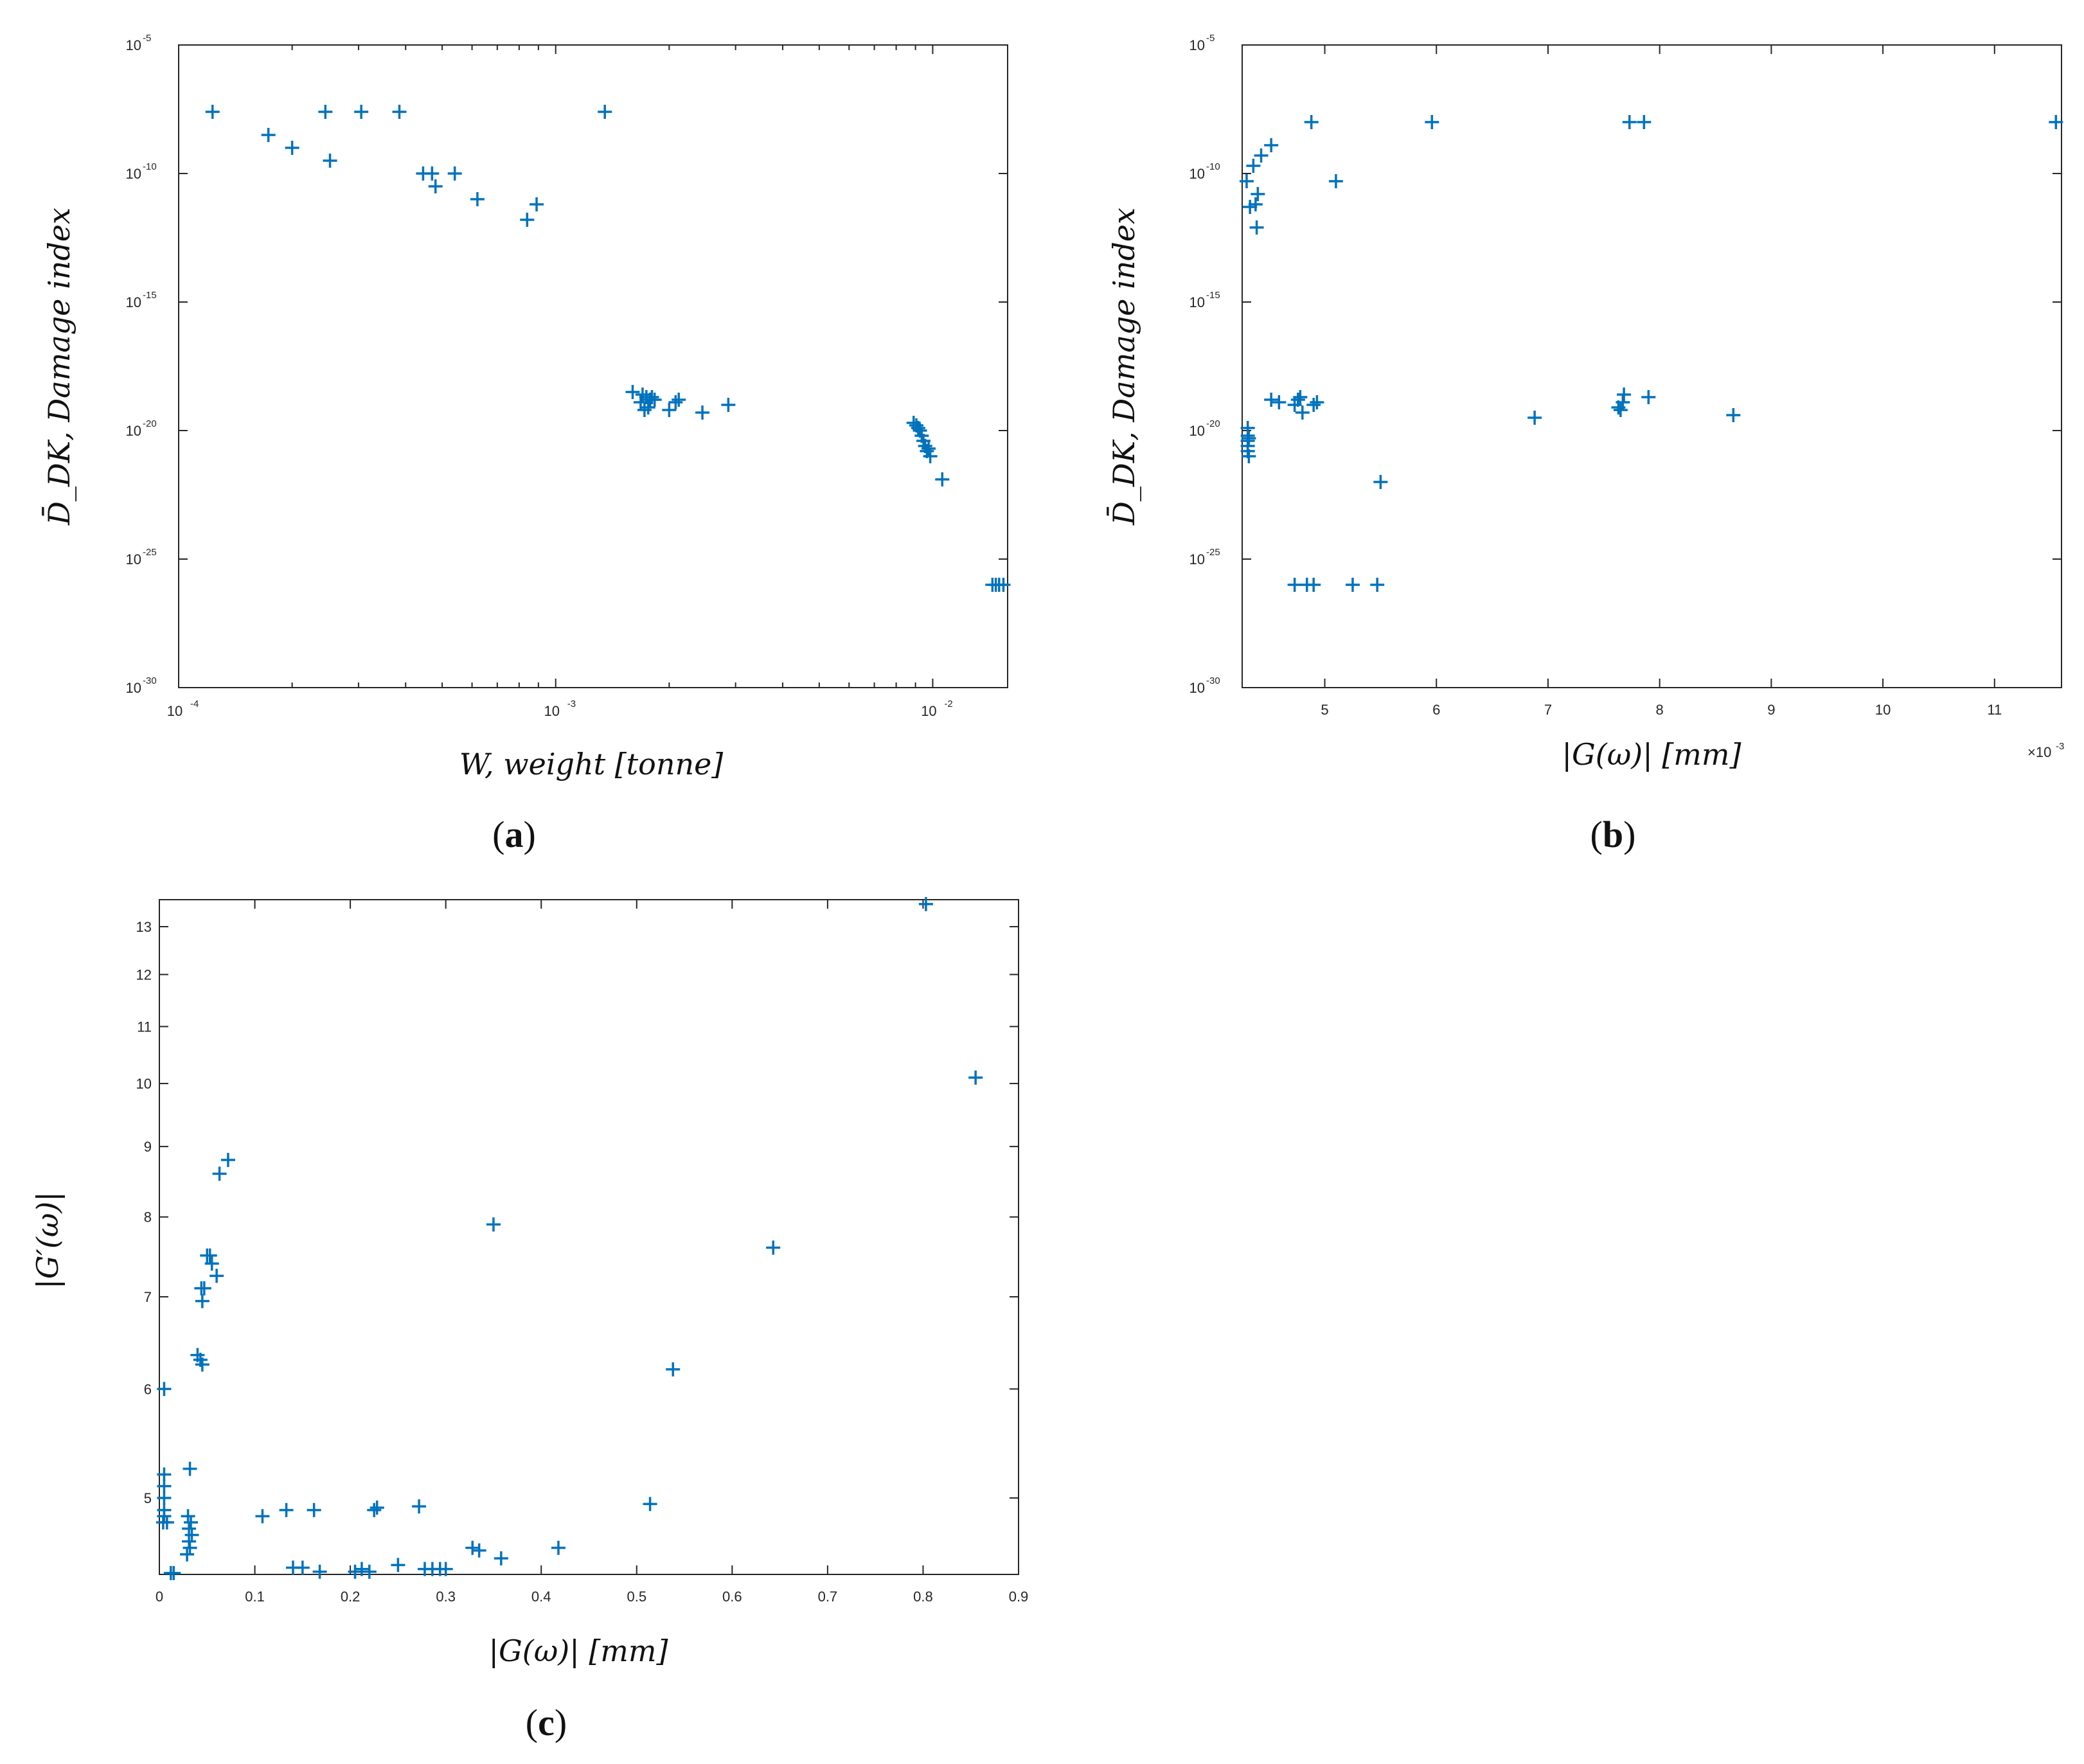  I want to click on y-tick-label: 11, so click(144, 1027).